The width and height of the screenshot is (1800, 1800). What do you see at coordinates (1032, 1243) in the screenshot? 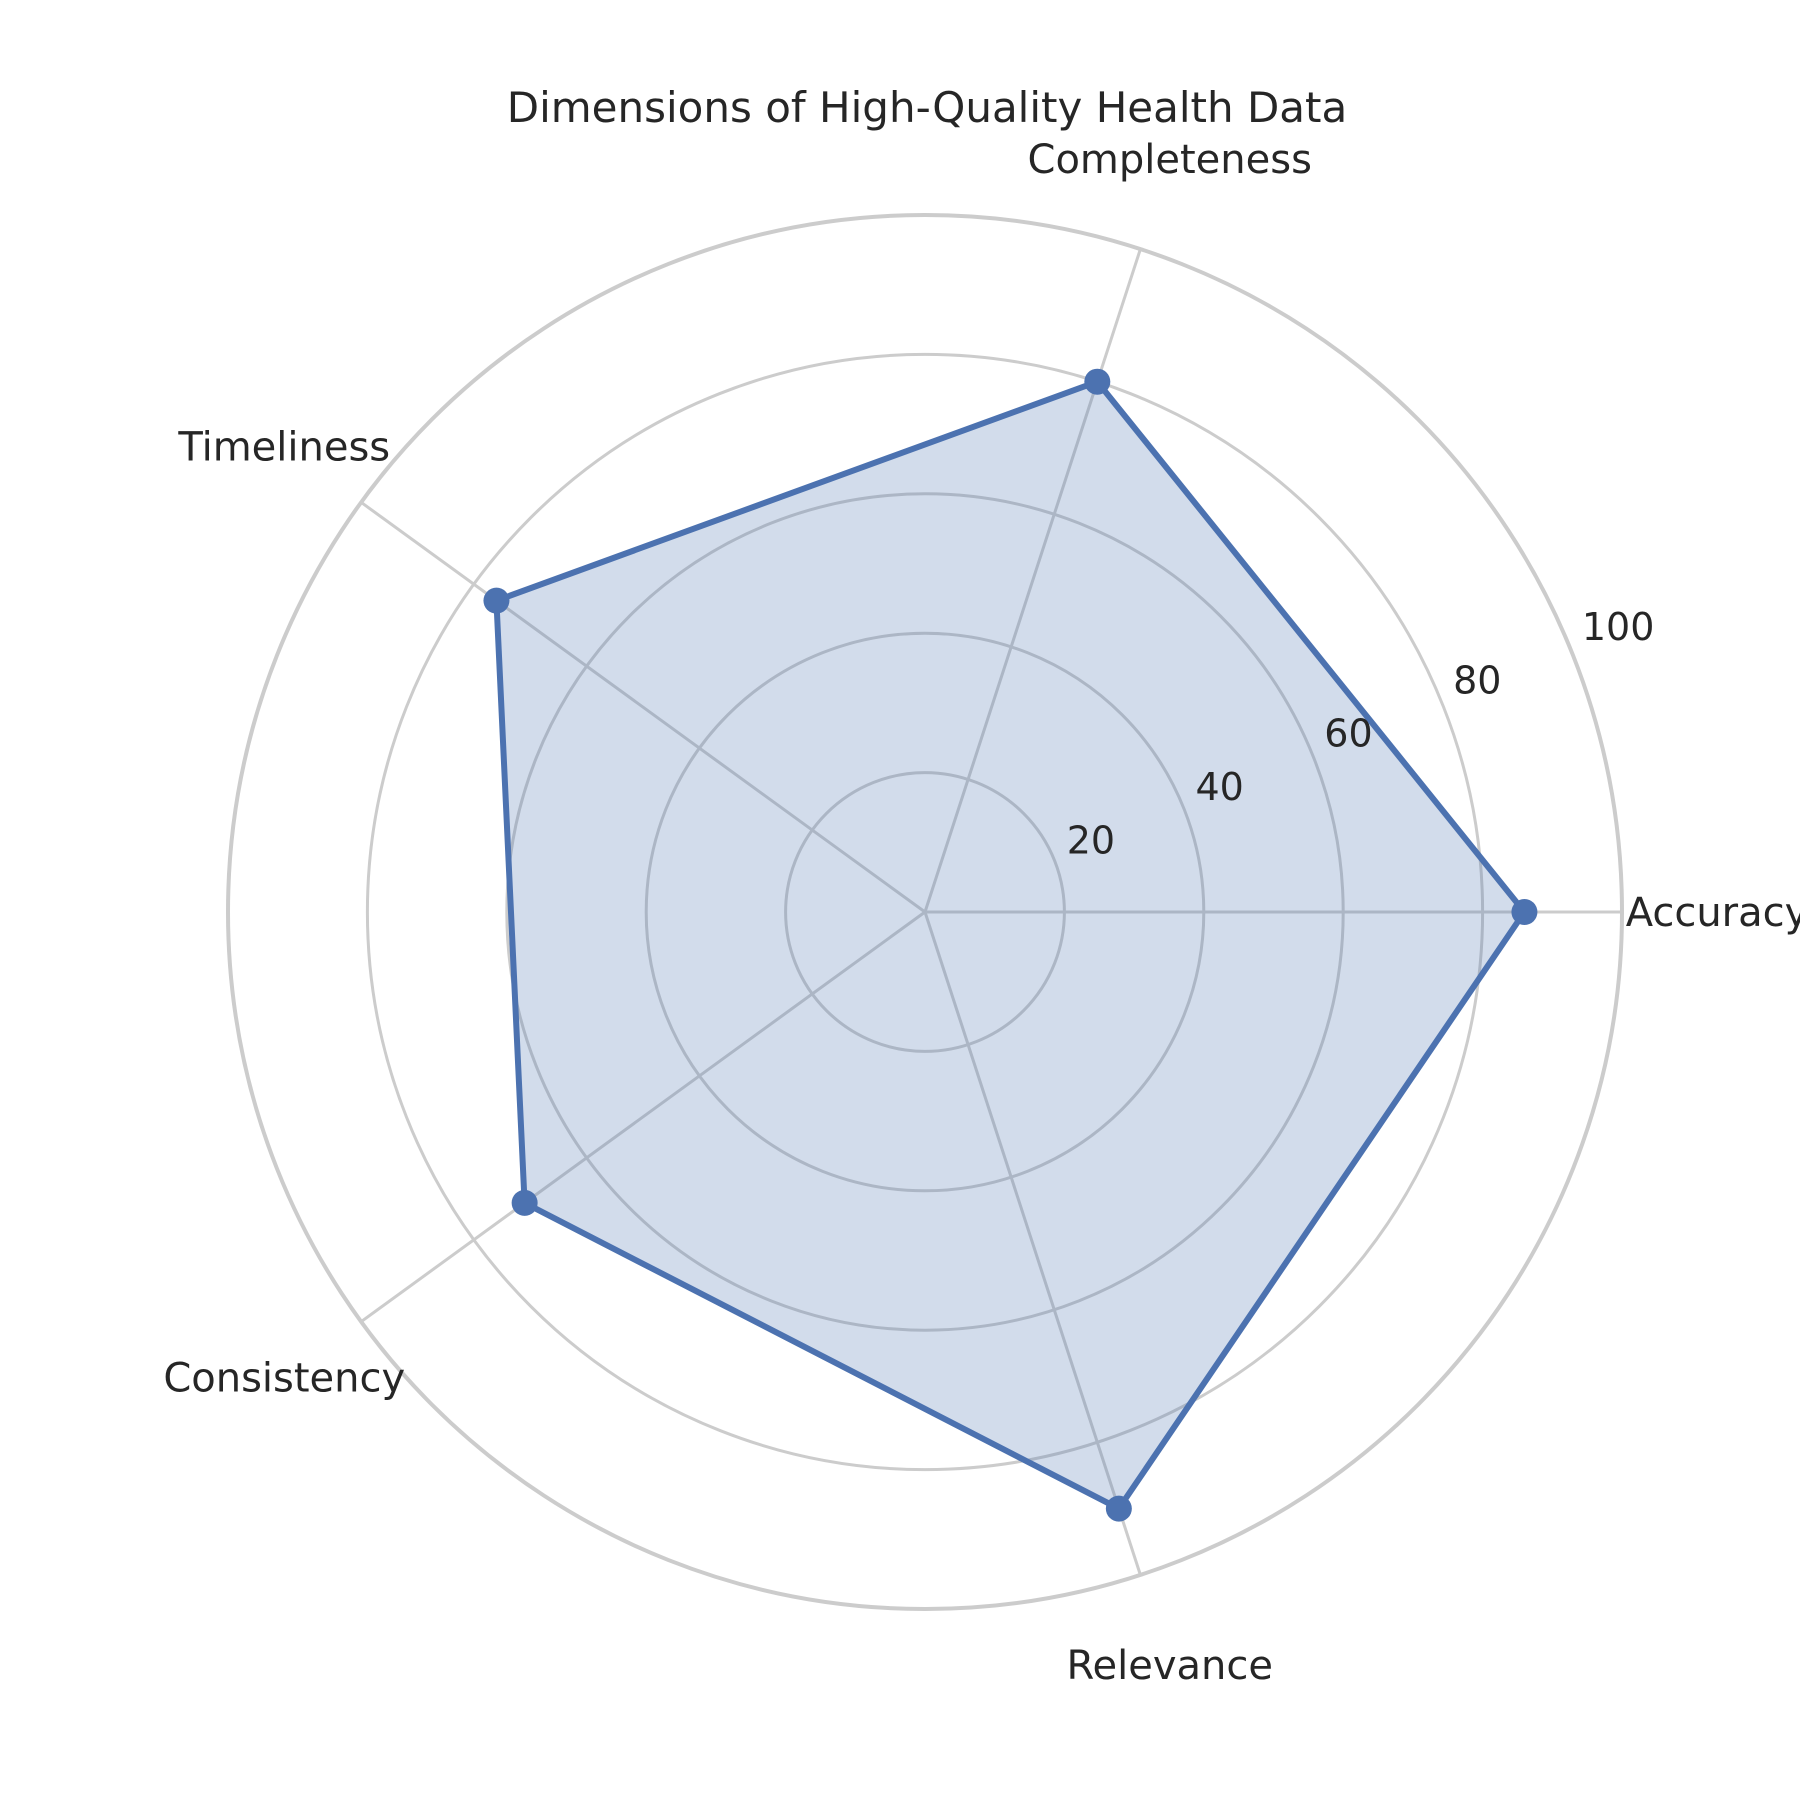
I see `spoke-relevance` at bounding box center [1032, 1243].